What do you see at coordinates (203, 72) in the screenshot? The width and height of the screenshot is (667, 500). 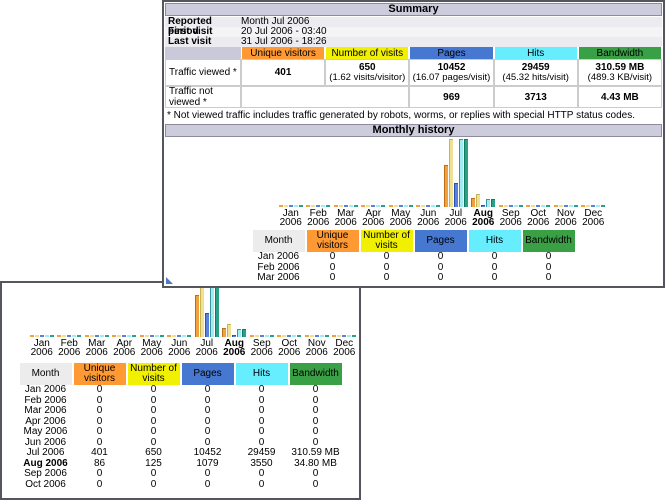 I see `traffic-viewed-label: Traffic viewed *` at bounding box center [203, 72].